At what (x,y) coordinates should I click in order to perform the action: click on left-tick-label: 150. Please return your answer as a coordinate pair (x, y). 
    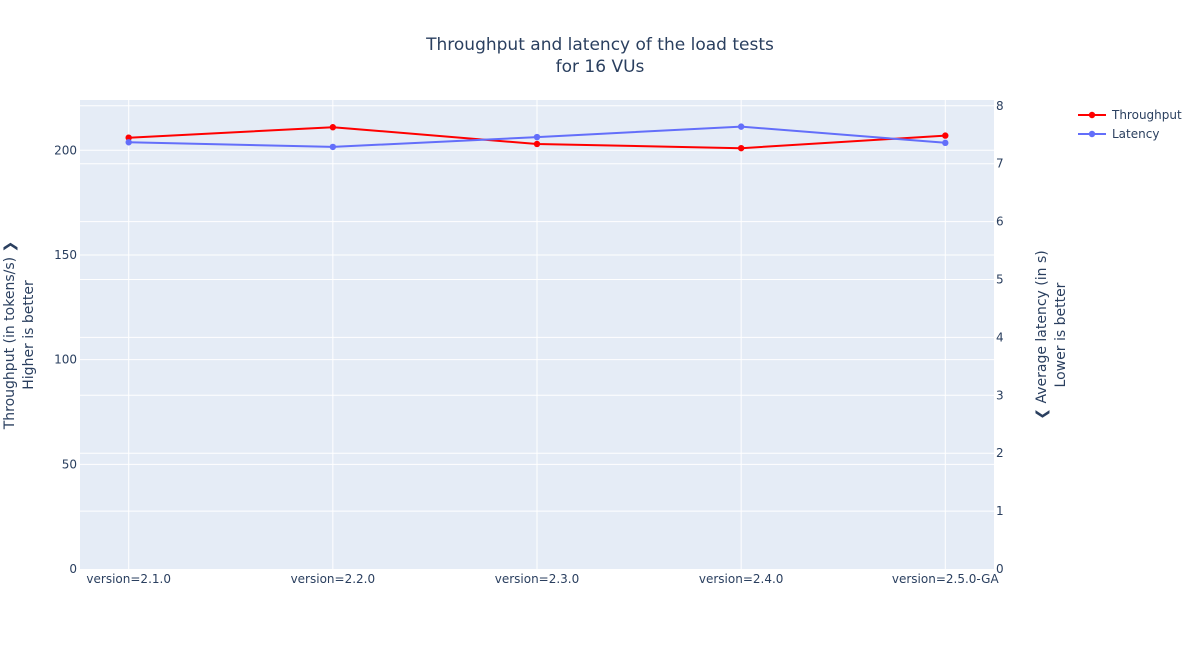
    Looking at the image, I should click on (65, 255).